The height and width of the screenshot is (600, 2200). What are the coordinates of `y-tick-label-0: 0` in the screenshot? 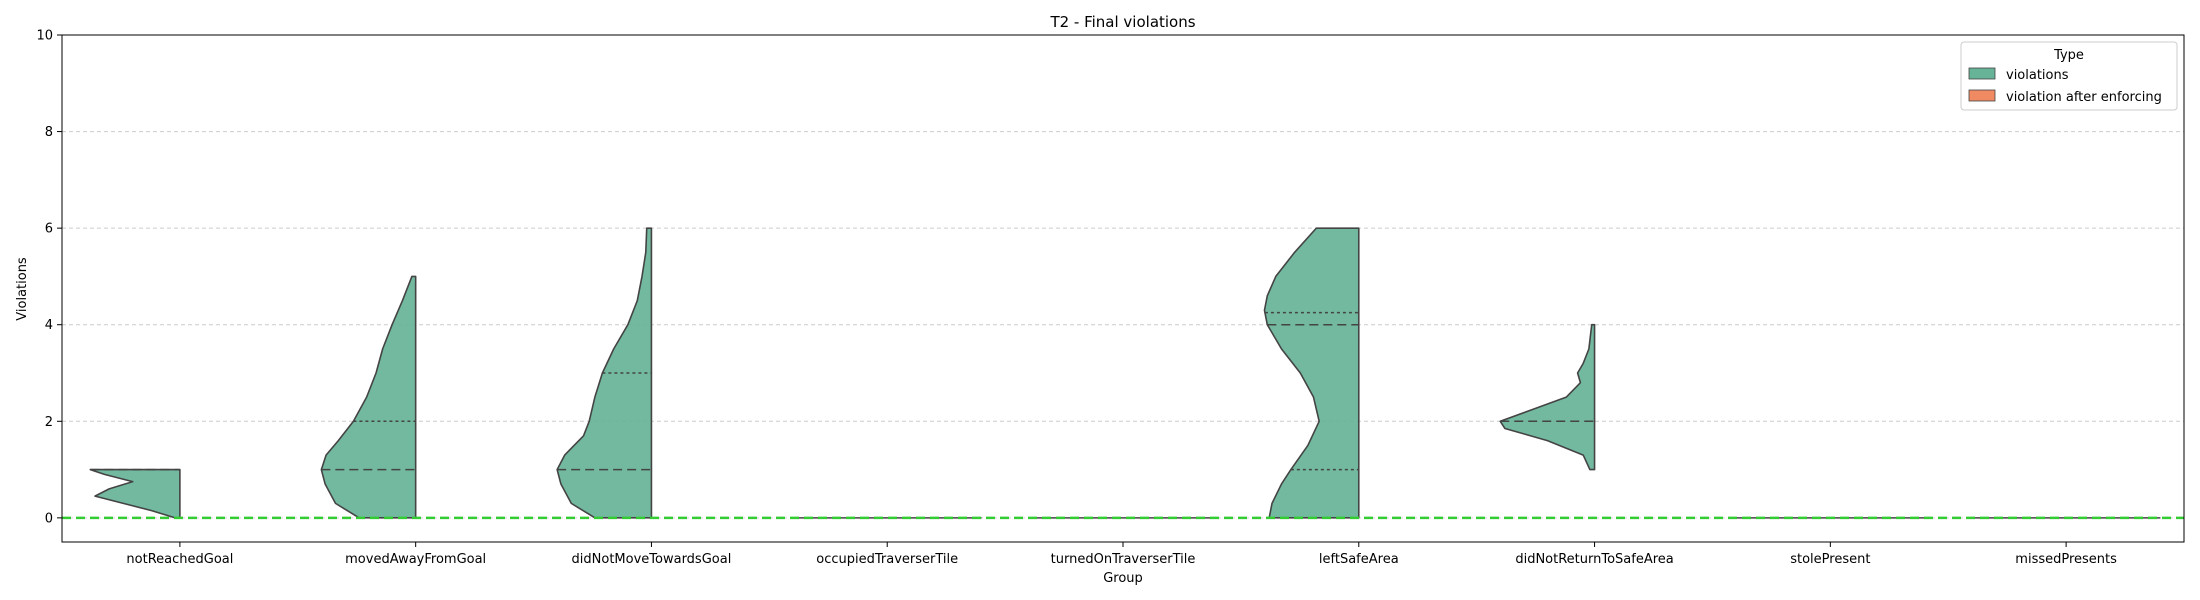 It's located at (49, 518).